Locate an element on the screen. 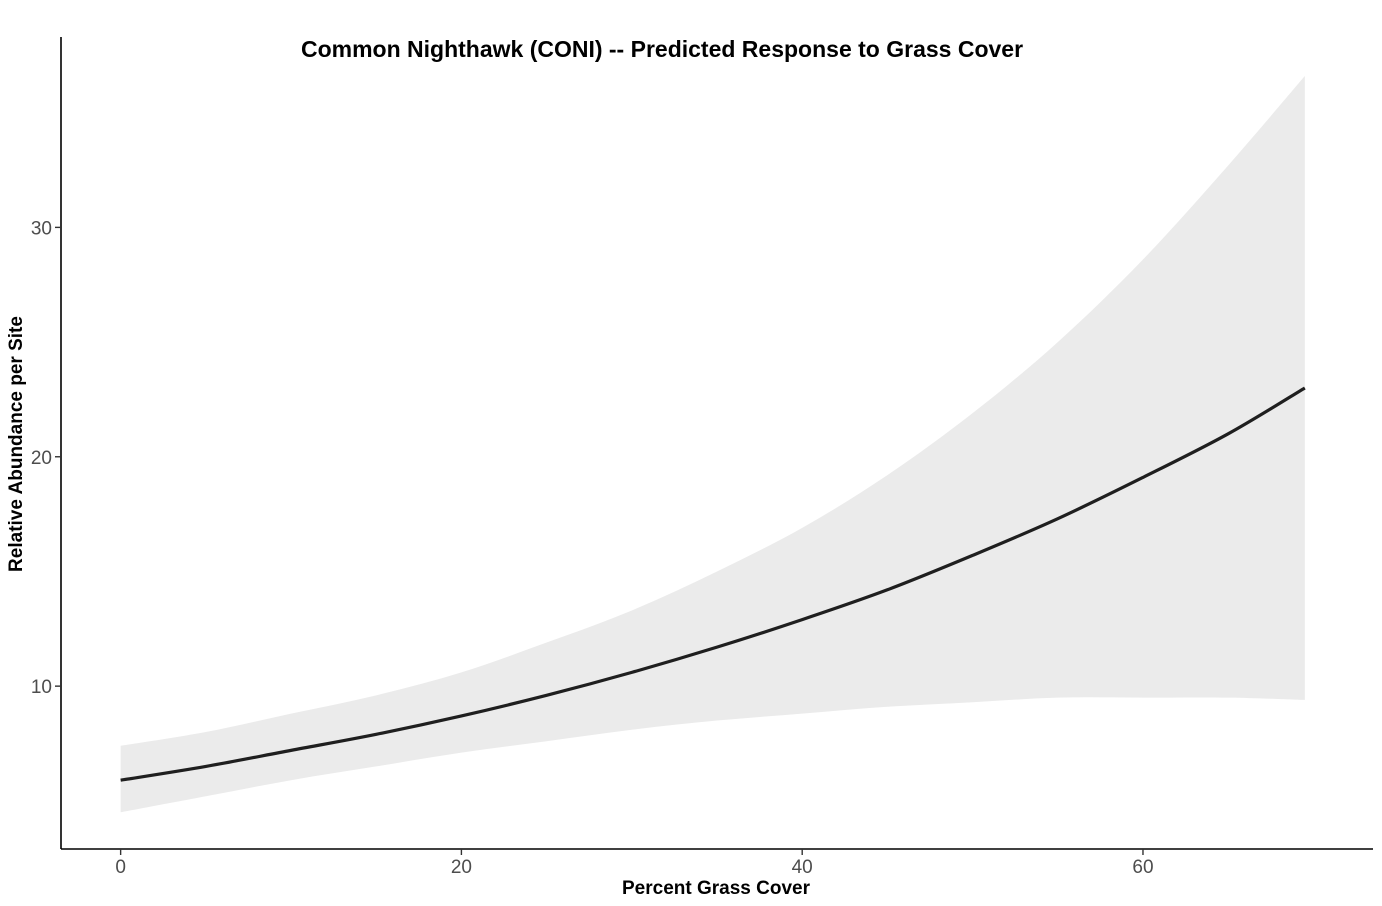 The height and width of the screenshot is (906, 1382). x-tick-label: 0 is located at coordinates (120, 867).